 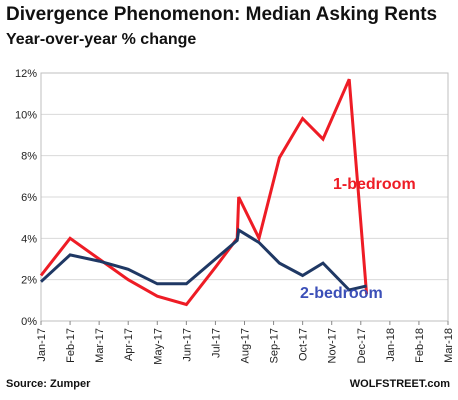 What do you see at coordinates (48, 384) in the screenshot?
I see `source-note: Source: Zumper` at bounding box center [48, 384].